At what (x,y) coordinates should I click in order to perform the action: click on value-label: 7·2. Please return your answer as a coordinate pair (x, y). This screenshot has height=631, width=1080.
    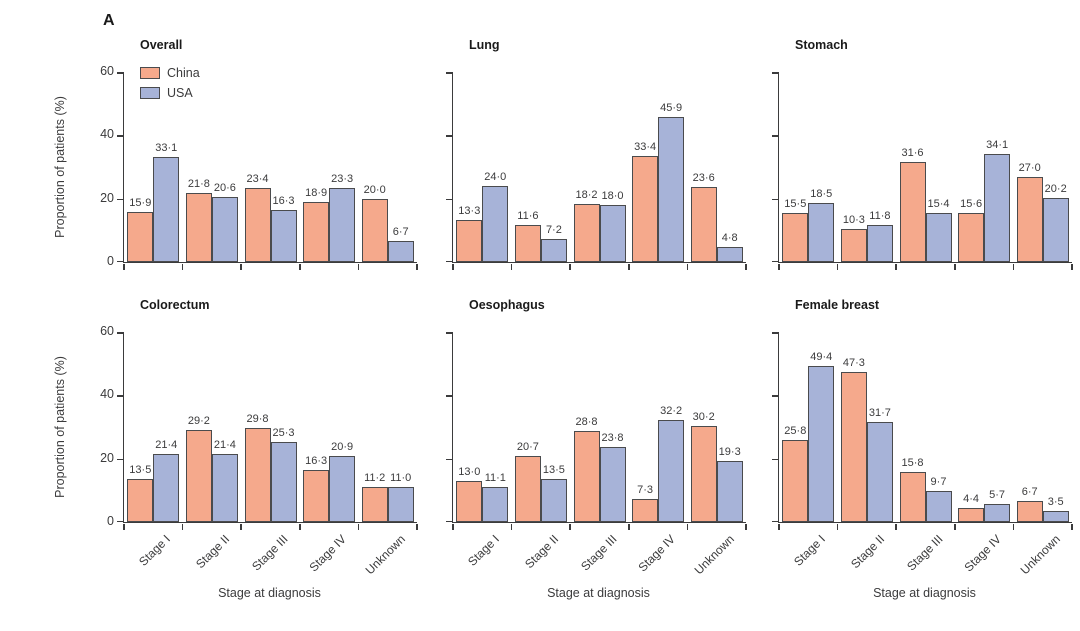
    Looking at the image, I should click on (553, 230).